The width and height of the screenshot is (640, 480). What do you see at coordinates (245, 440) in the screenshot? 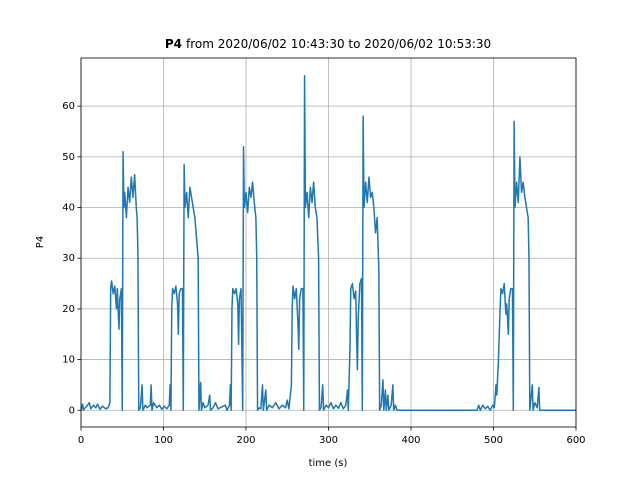
I see `x-tick-label: 200` at bounding box center [245, 440].